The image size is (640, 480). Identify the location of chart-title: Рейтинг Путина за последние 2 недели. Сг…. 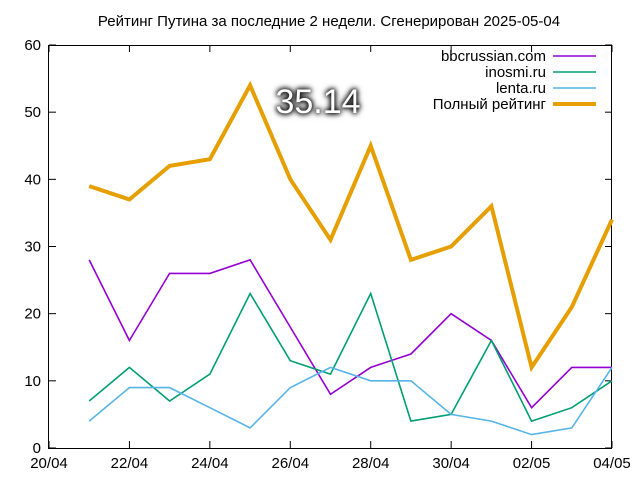
(329, 21).